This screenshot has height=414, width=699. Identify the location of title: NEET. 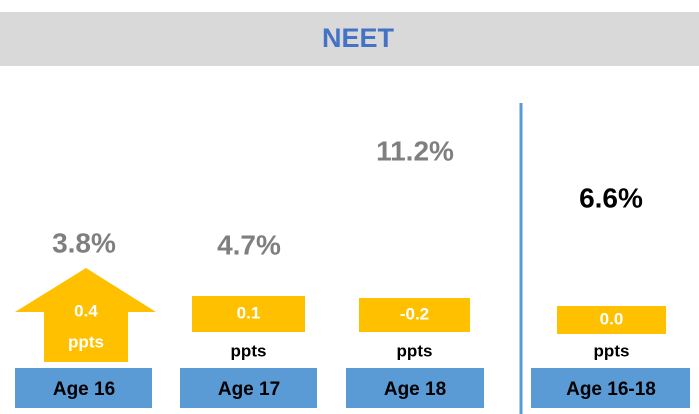
(358, 38).